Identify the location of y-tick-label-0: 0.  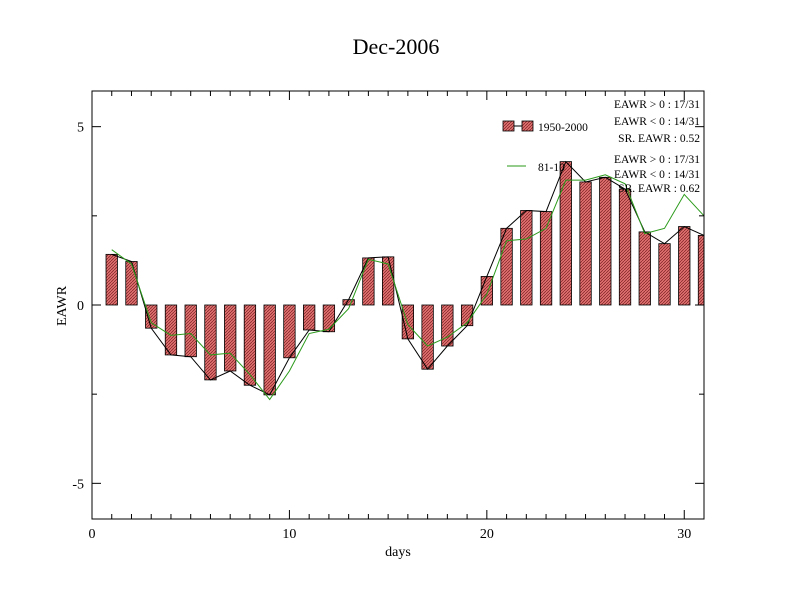
(80, 306).